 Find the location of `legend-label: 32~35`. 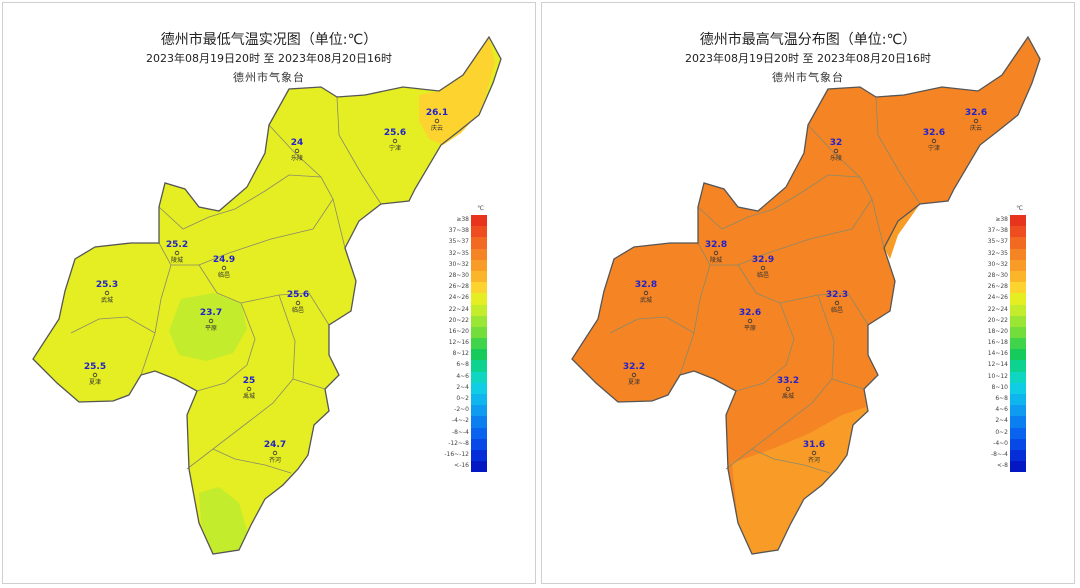

legend-label: 32~35 is located at coordinates (997, 253).